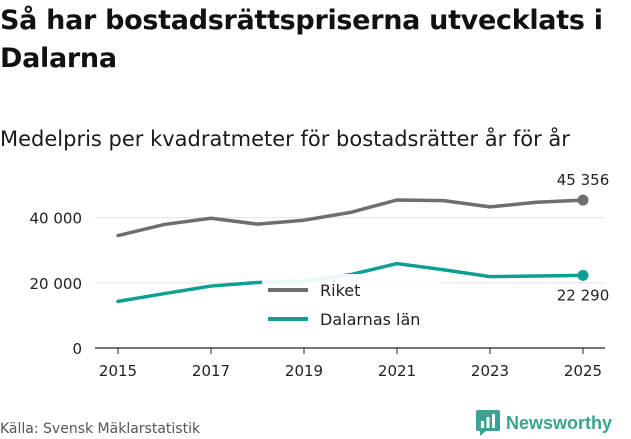  I want to click on y-tick-label: 20 000, so click(56, 284).